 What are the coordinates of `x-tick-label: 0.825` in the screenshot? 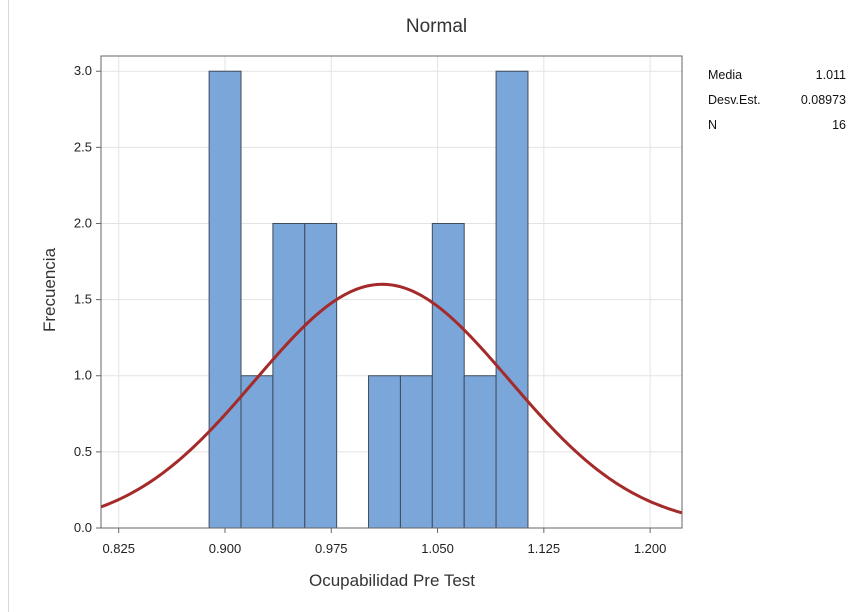 It's located at (118, 548).